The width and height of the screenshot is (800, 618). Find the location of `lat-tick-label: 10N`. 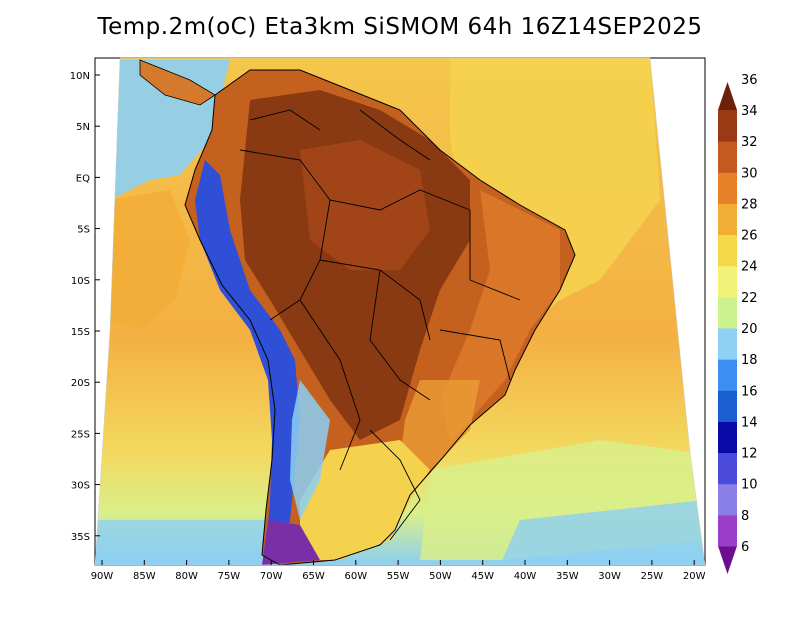

lat-tick-label: 10N is located at coordinates (80, 76).